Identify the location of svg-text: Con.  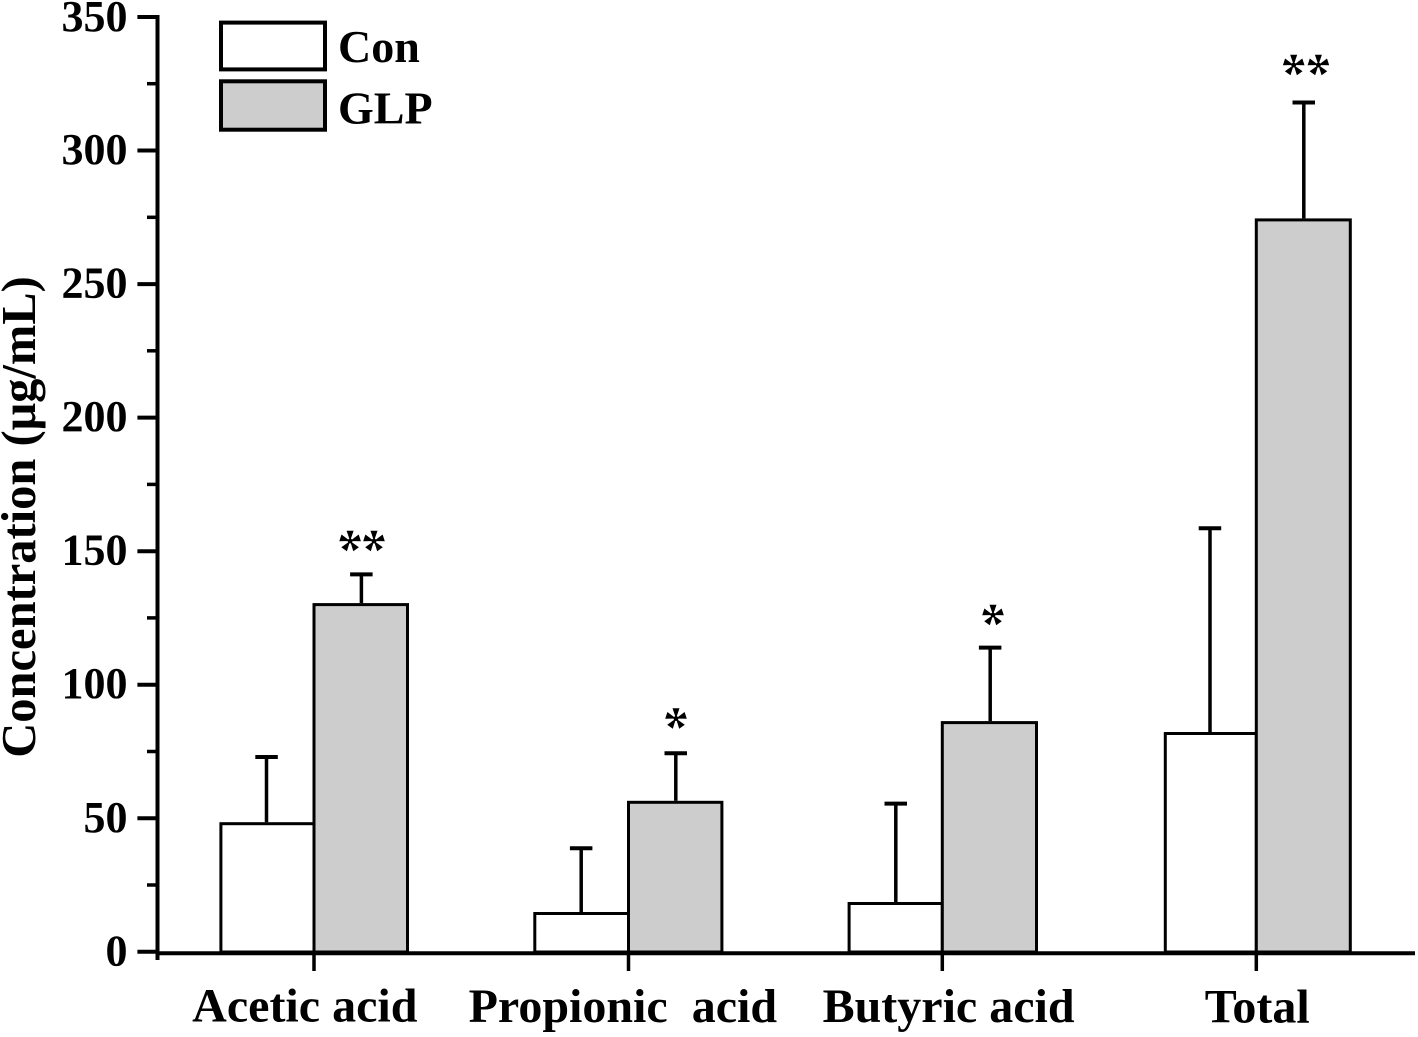
(379, 46).